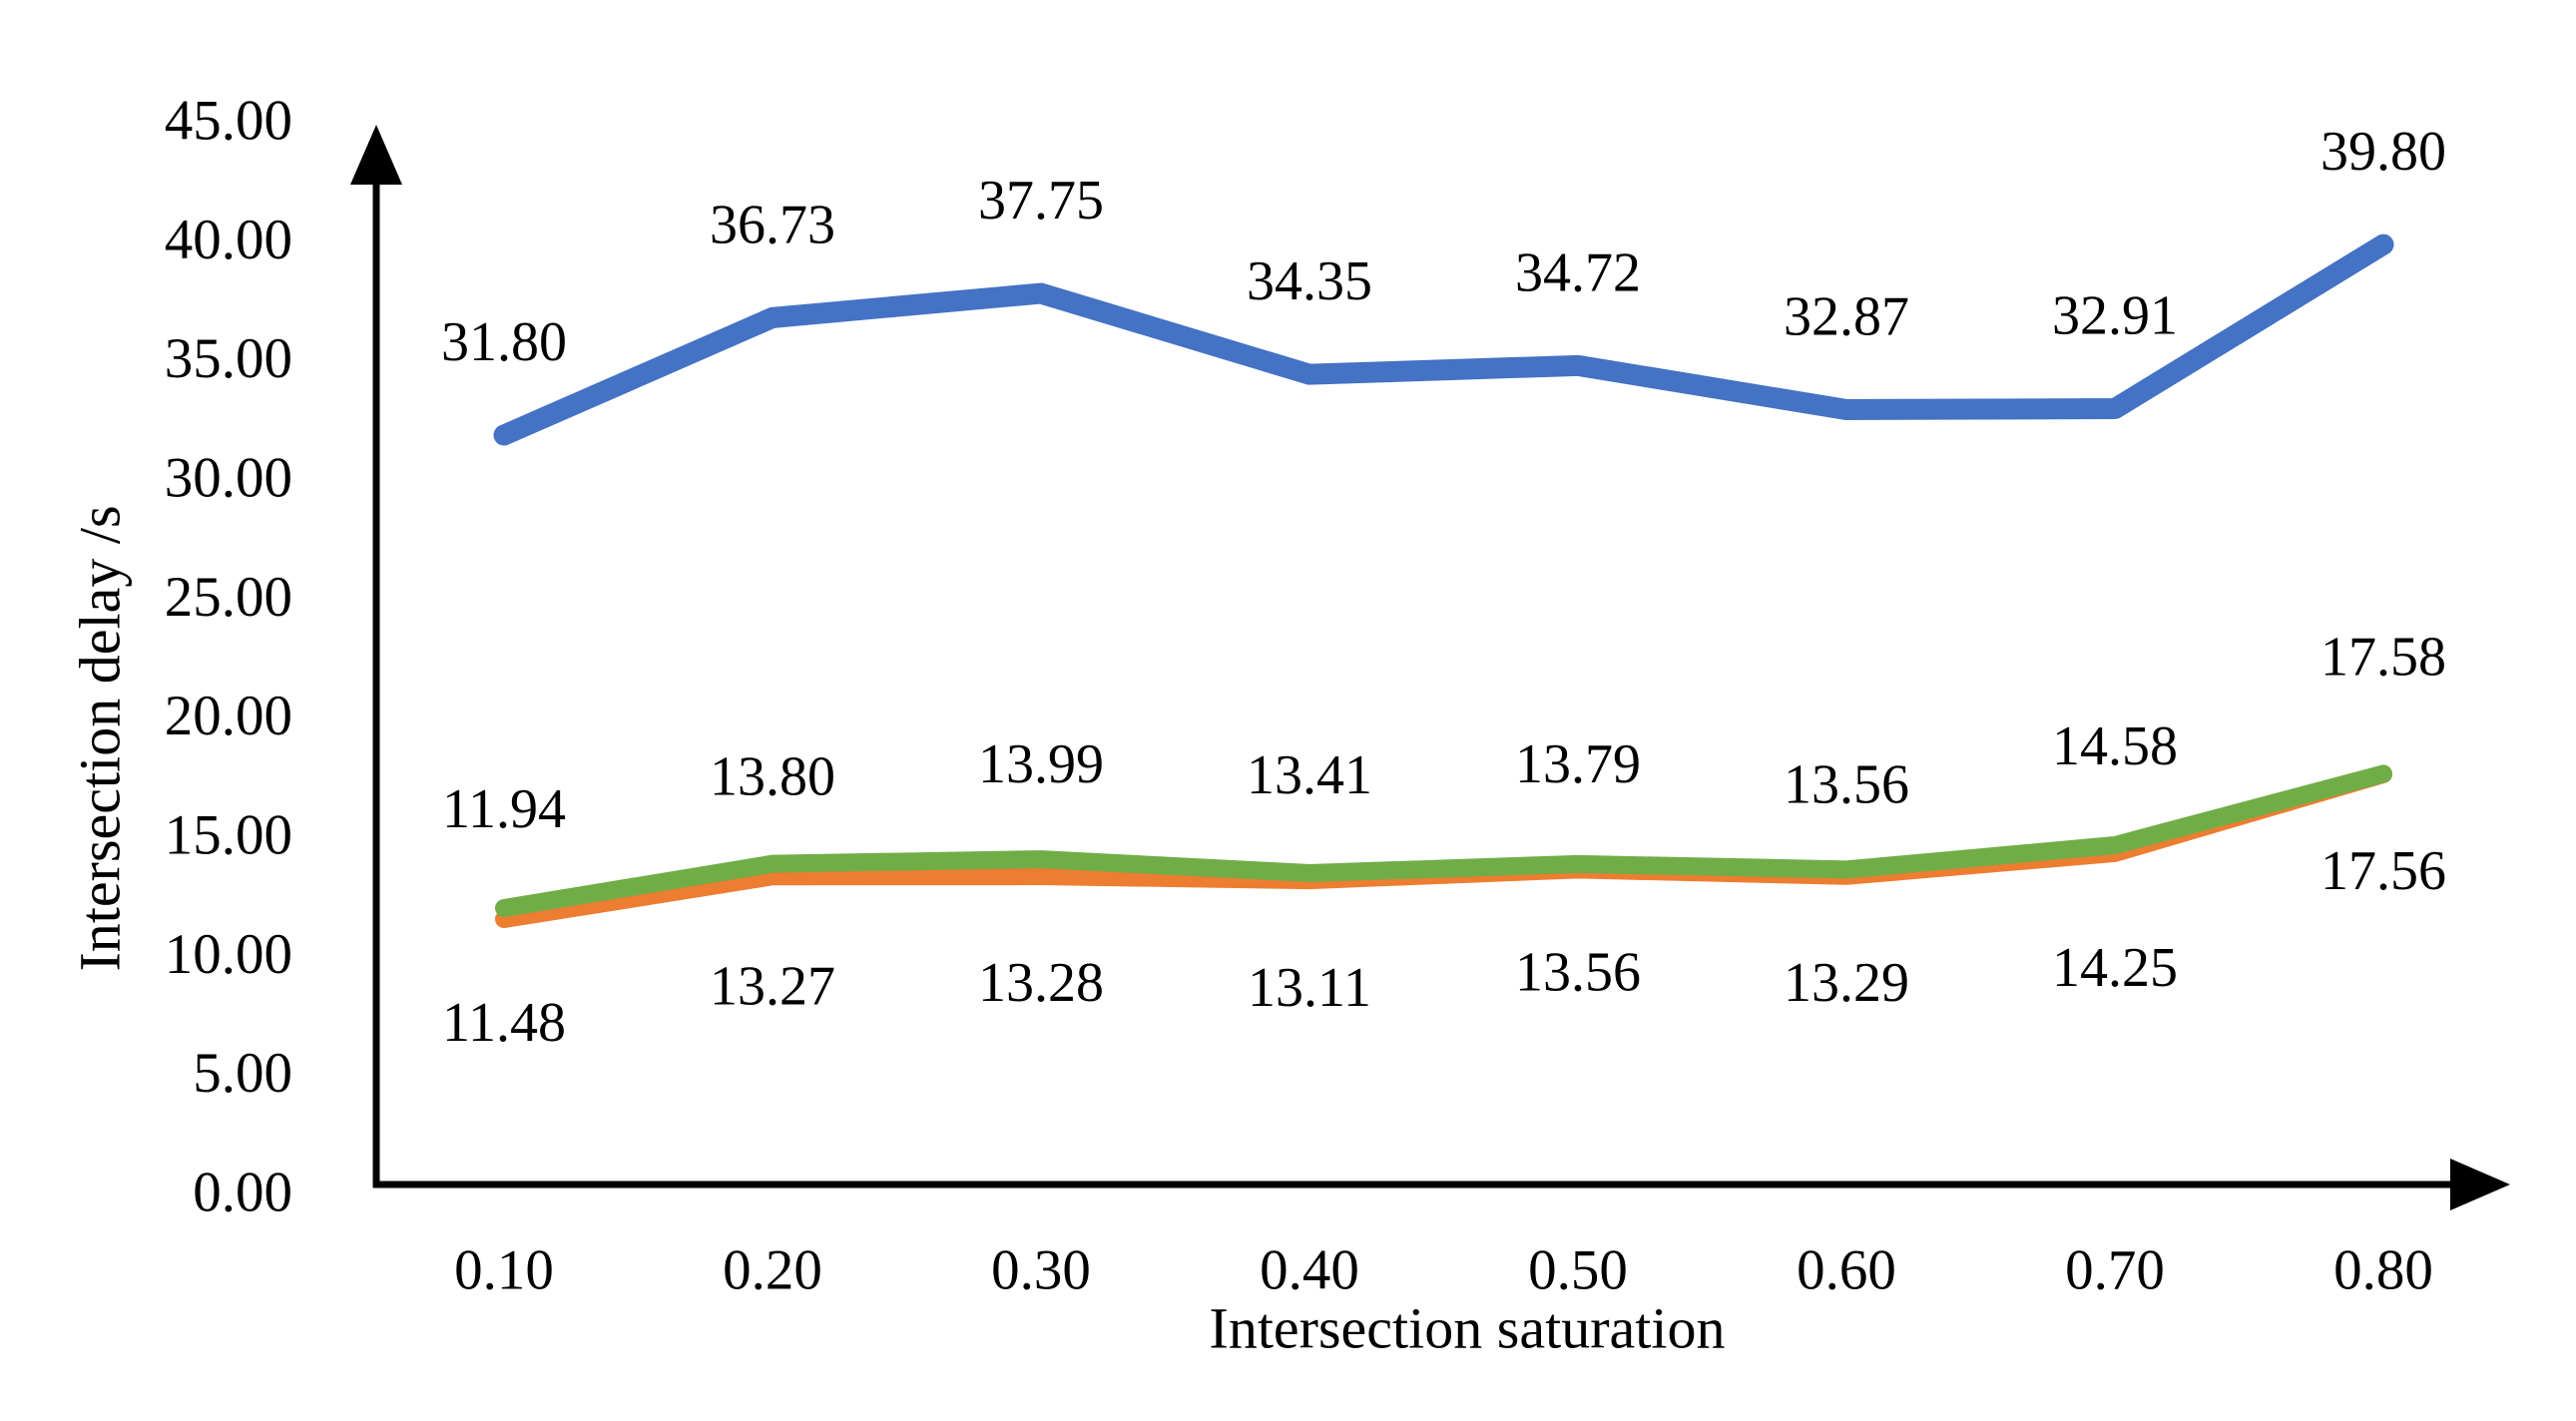  I want to click on data-point-label: 17.58, so click(2383, 657).